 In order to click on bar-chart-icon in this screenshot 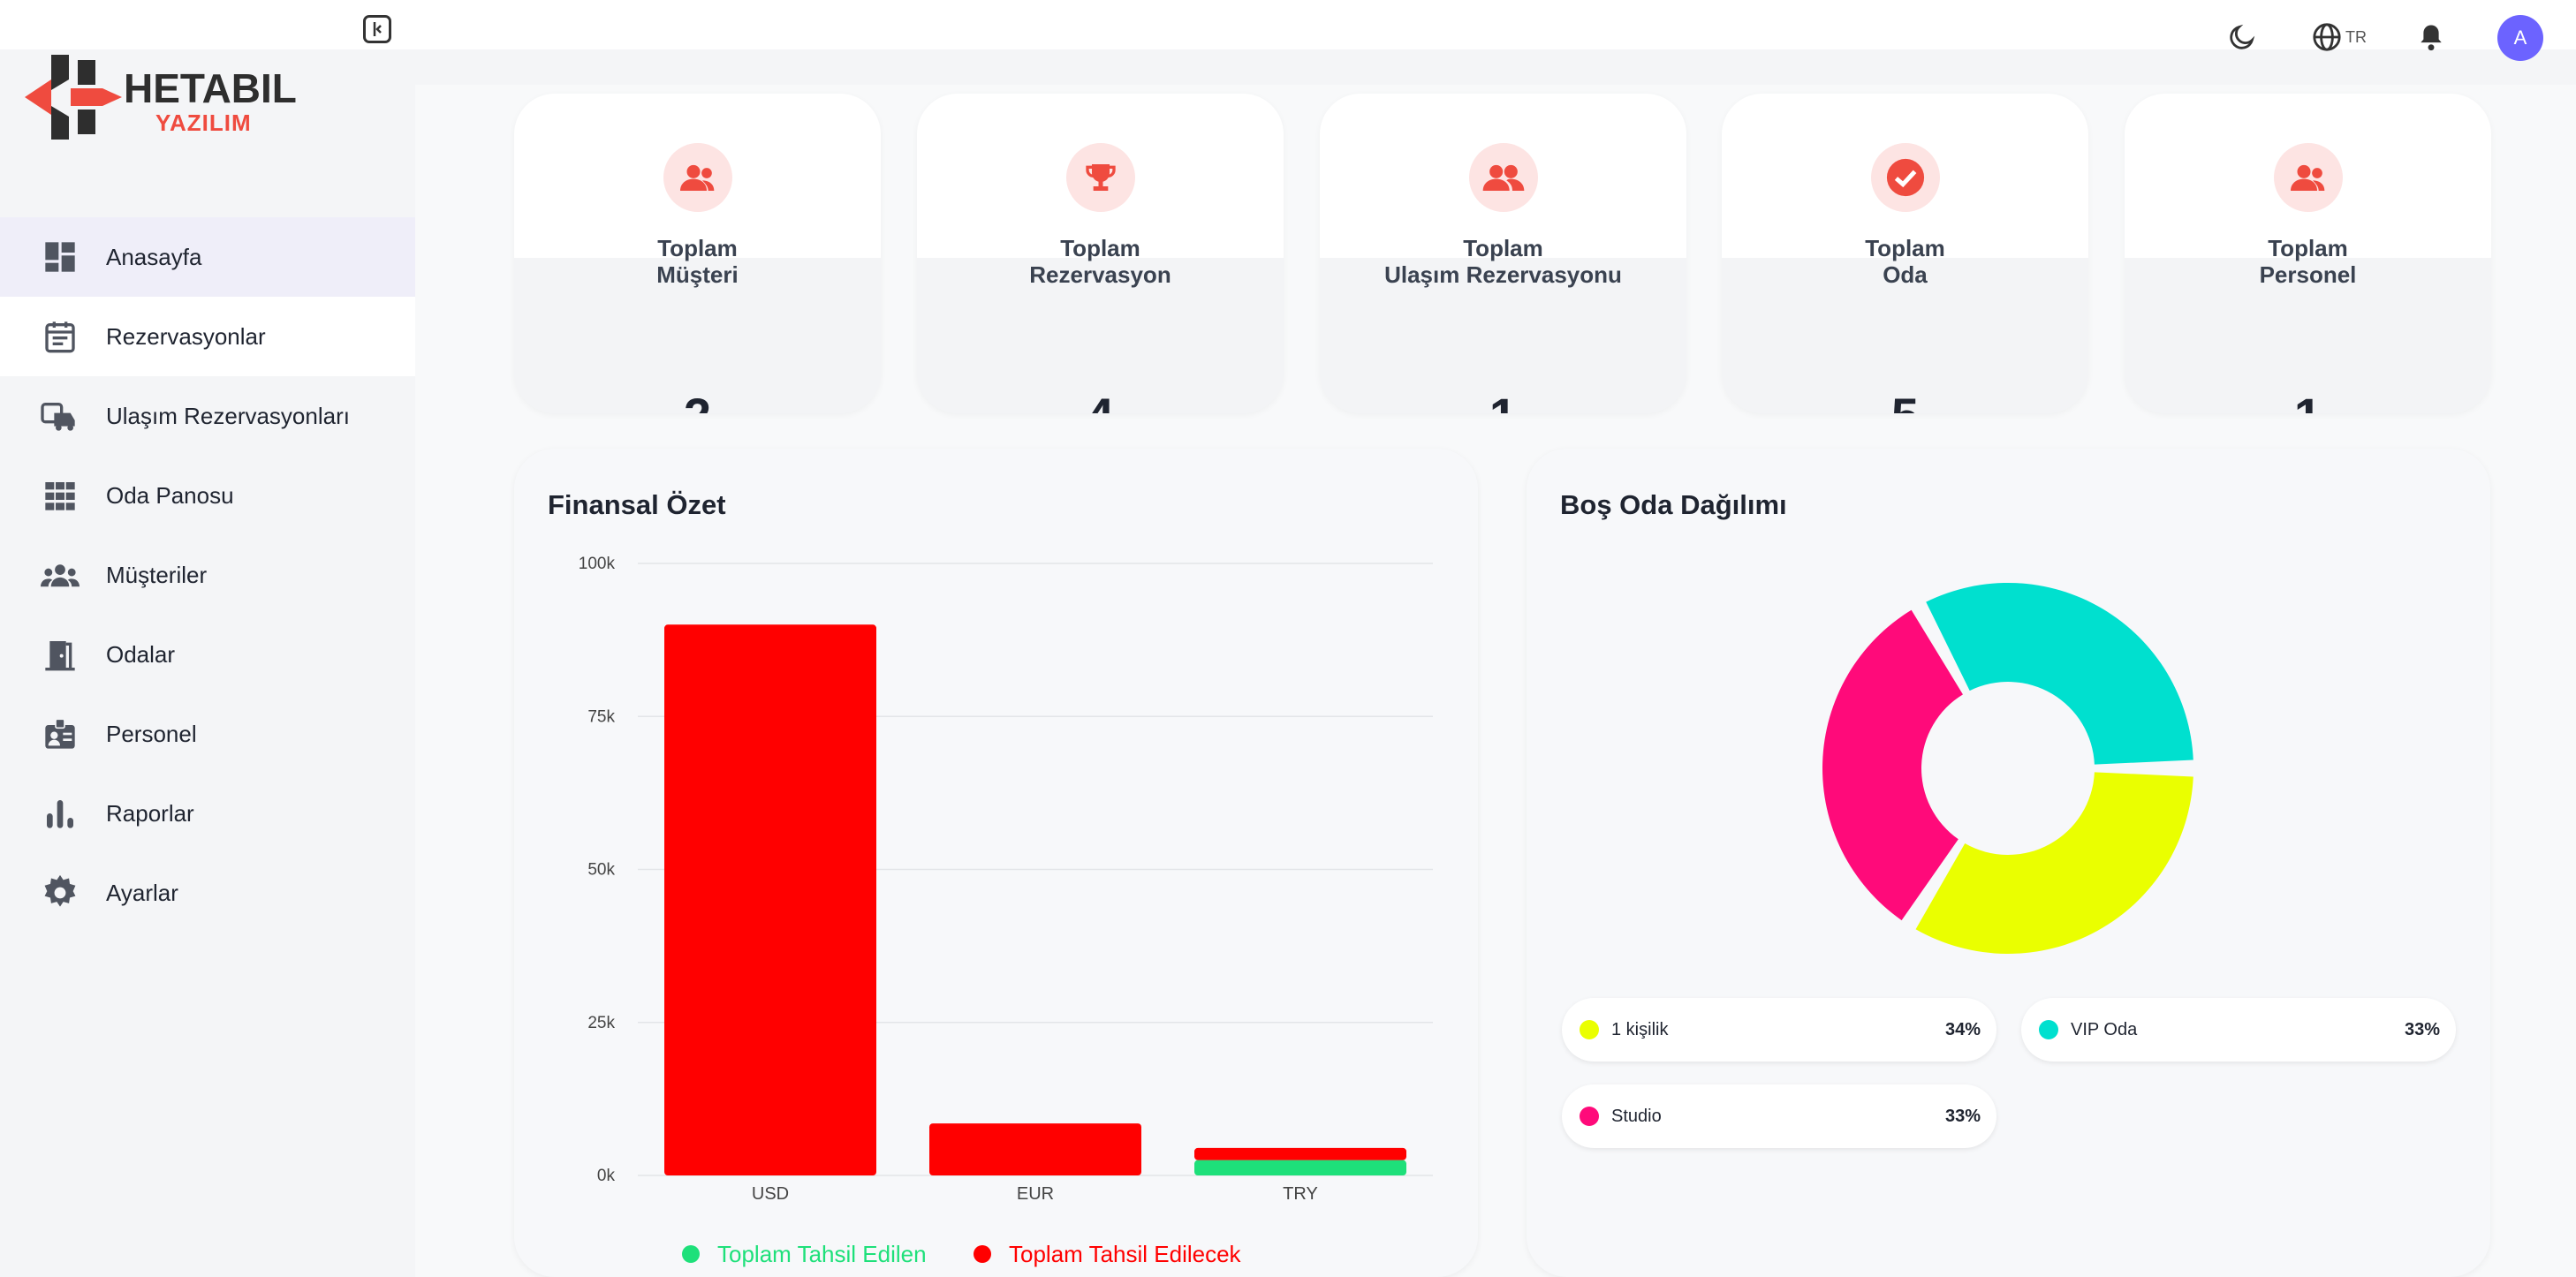, I will do `click(61, 813)`.